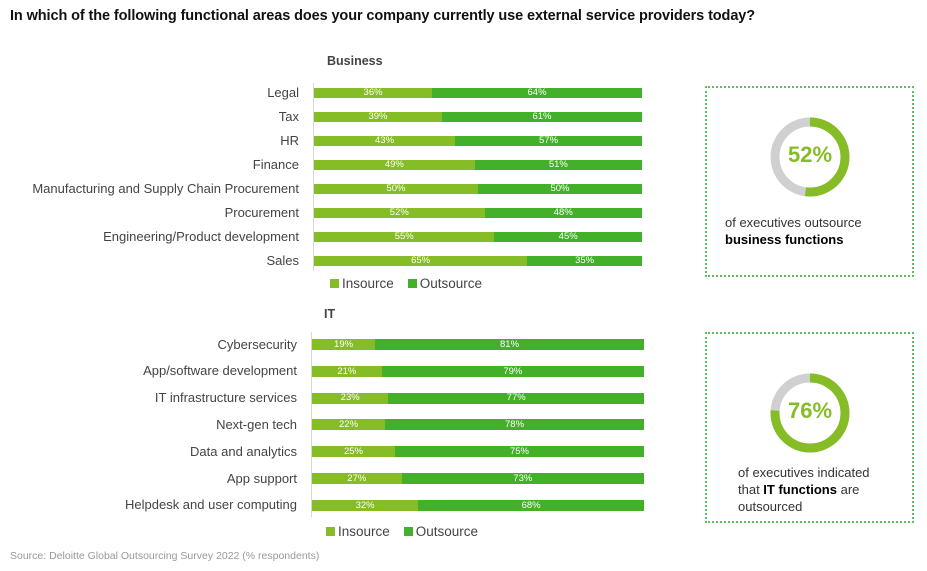 The height and width of the screenshot is (571, 927). I want to click on stacked-bar: 27% 73%, so click(478, 478).